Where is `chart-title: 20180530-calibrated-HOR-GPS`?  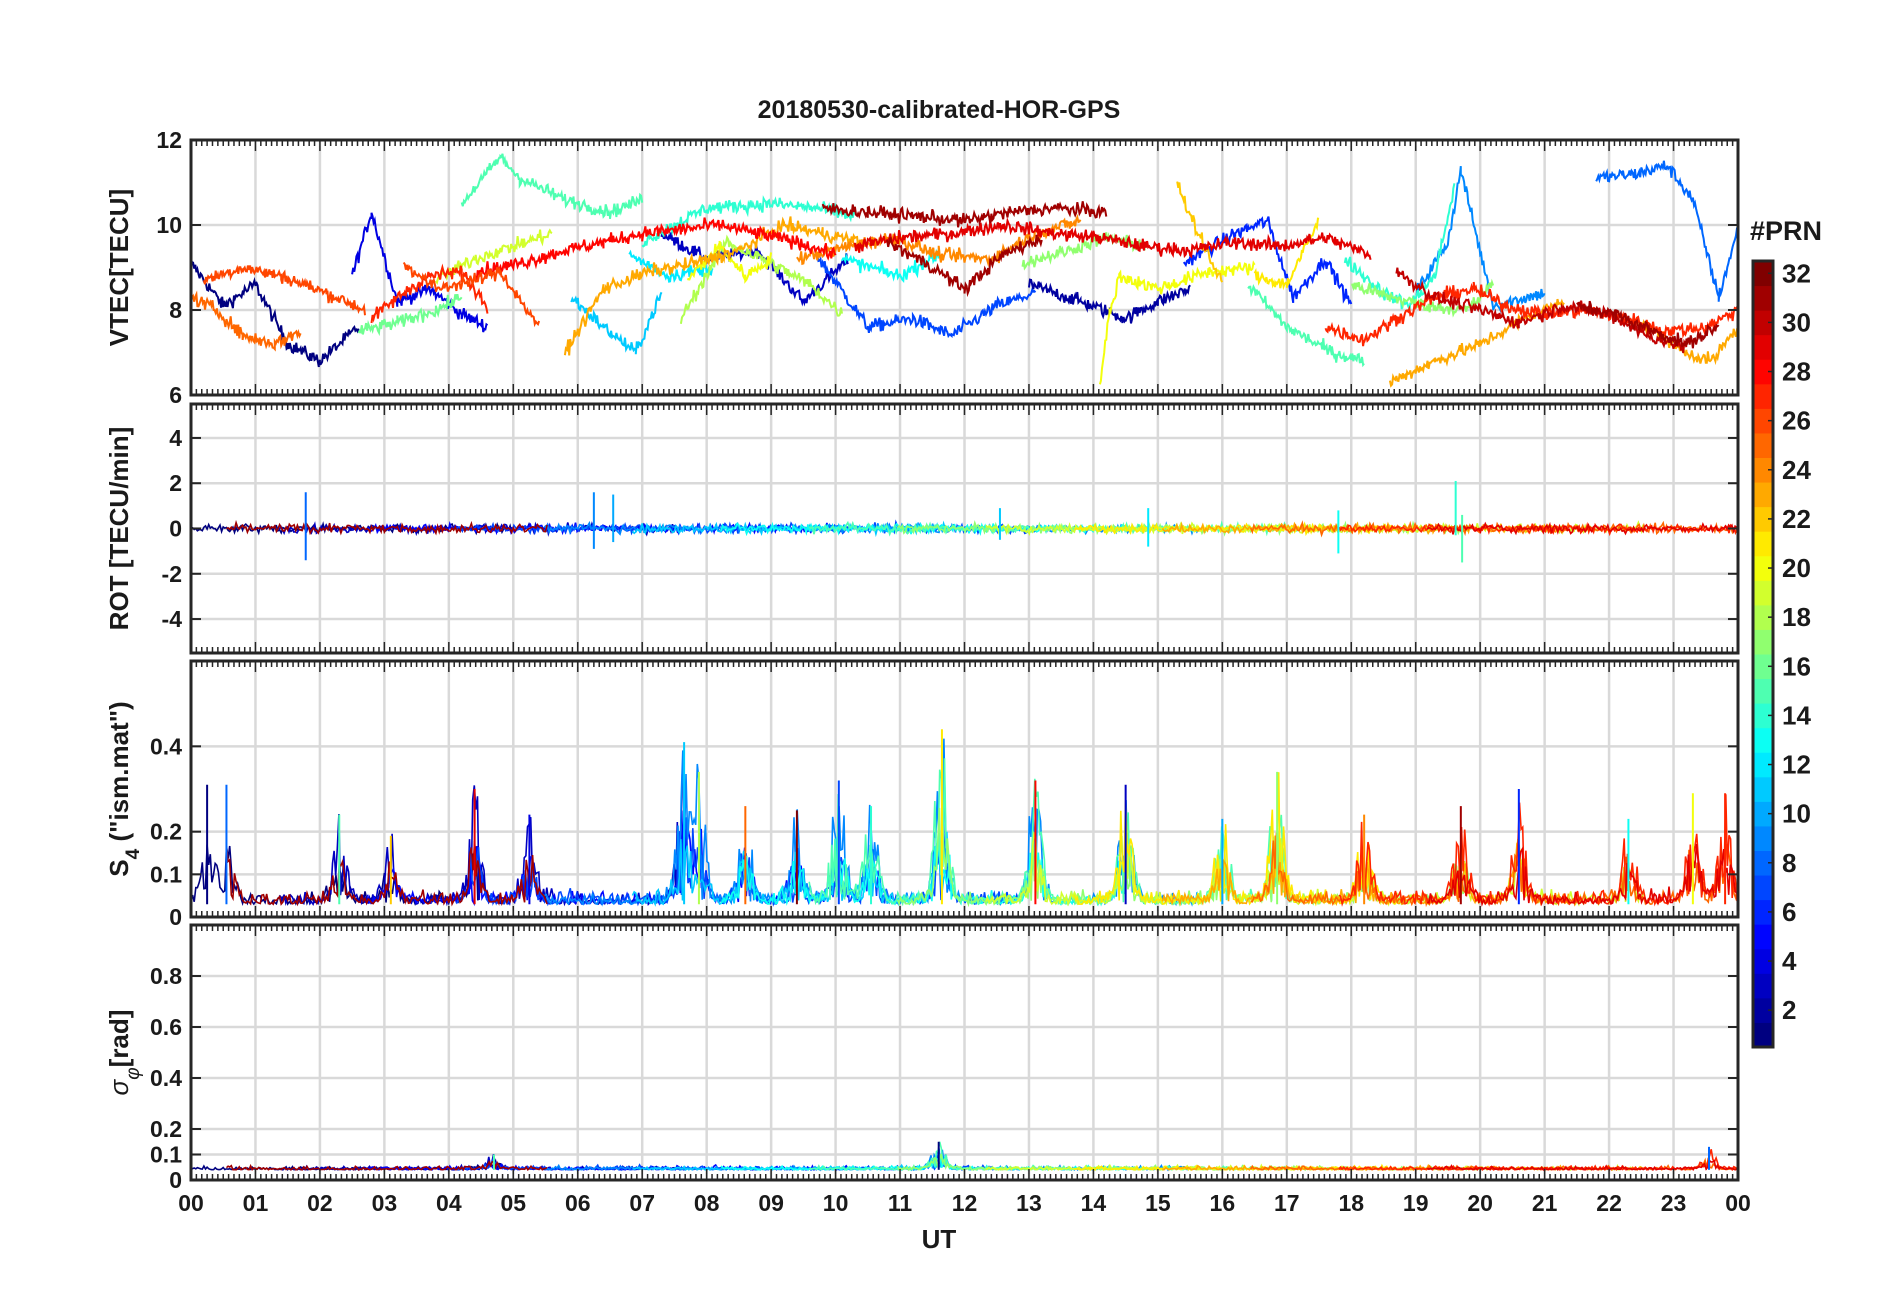 chart-title: 20180530-calibrated-HOR-GPS is located at coordinates (939, 110).